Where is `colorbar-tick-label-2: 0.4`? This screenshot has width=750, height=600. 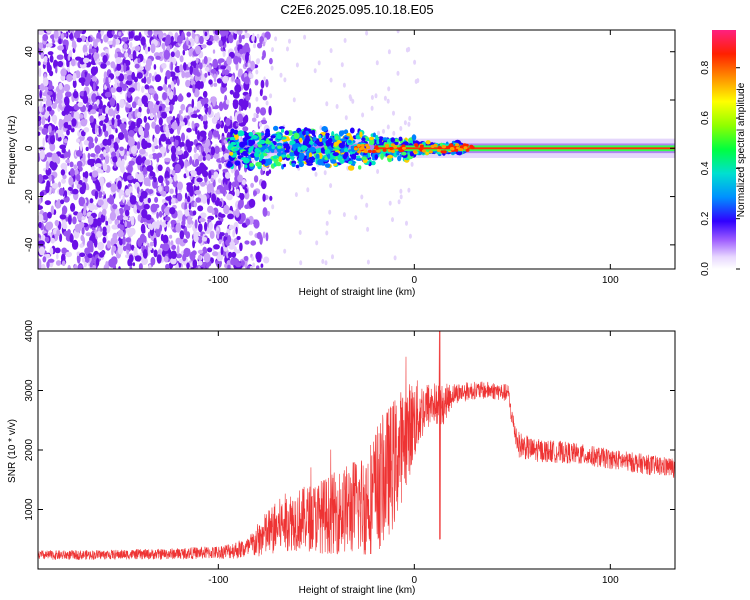 colorbar-tick-label-2: 0.4 is located at coordinates (705, 168).